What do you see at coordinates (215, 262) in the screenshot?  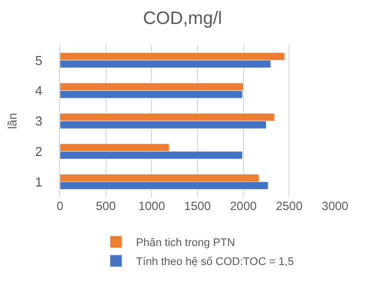 I see `legend-label: Tính theo hệ số COD:TOC = 1,5` at bounding box center [215, 262].